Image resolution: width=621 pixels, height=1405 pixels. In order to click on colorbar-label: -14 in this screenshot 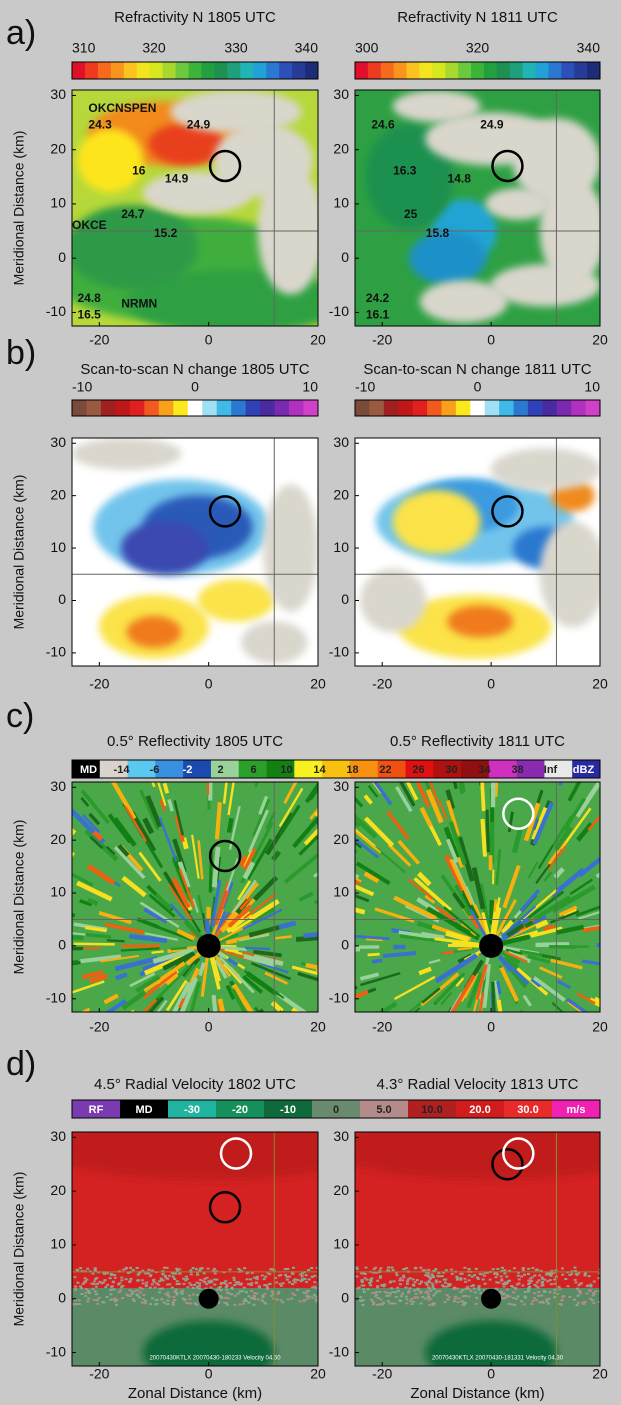, I will do `click(122, 770)`.